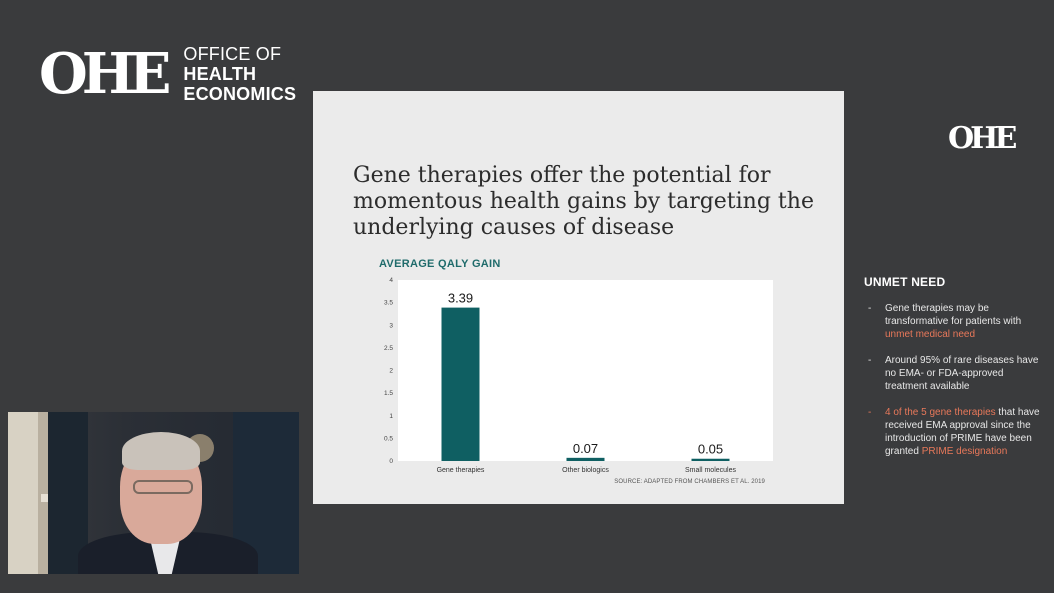 The image size is (1054, 593). I want to click on logo-line-3: ECONOMICS, so click(240, 94).